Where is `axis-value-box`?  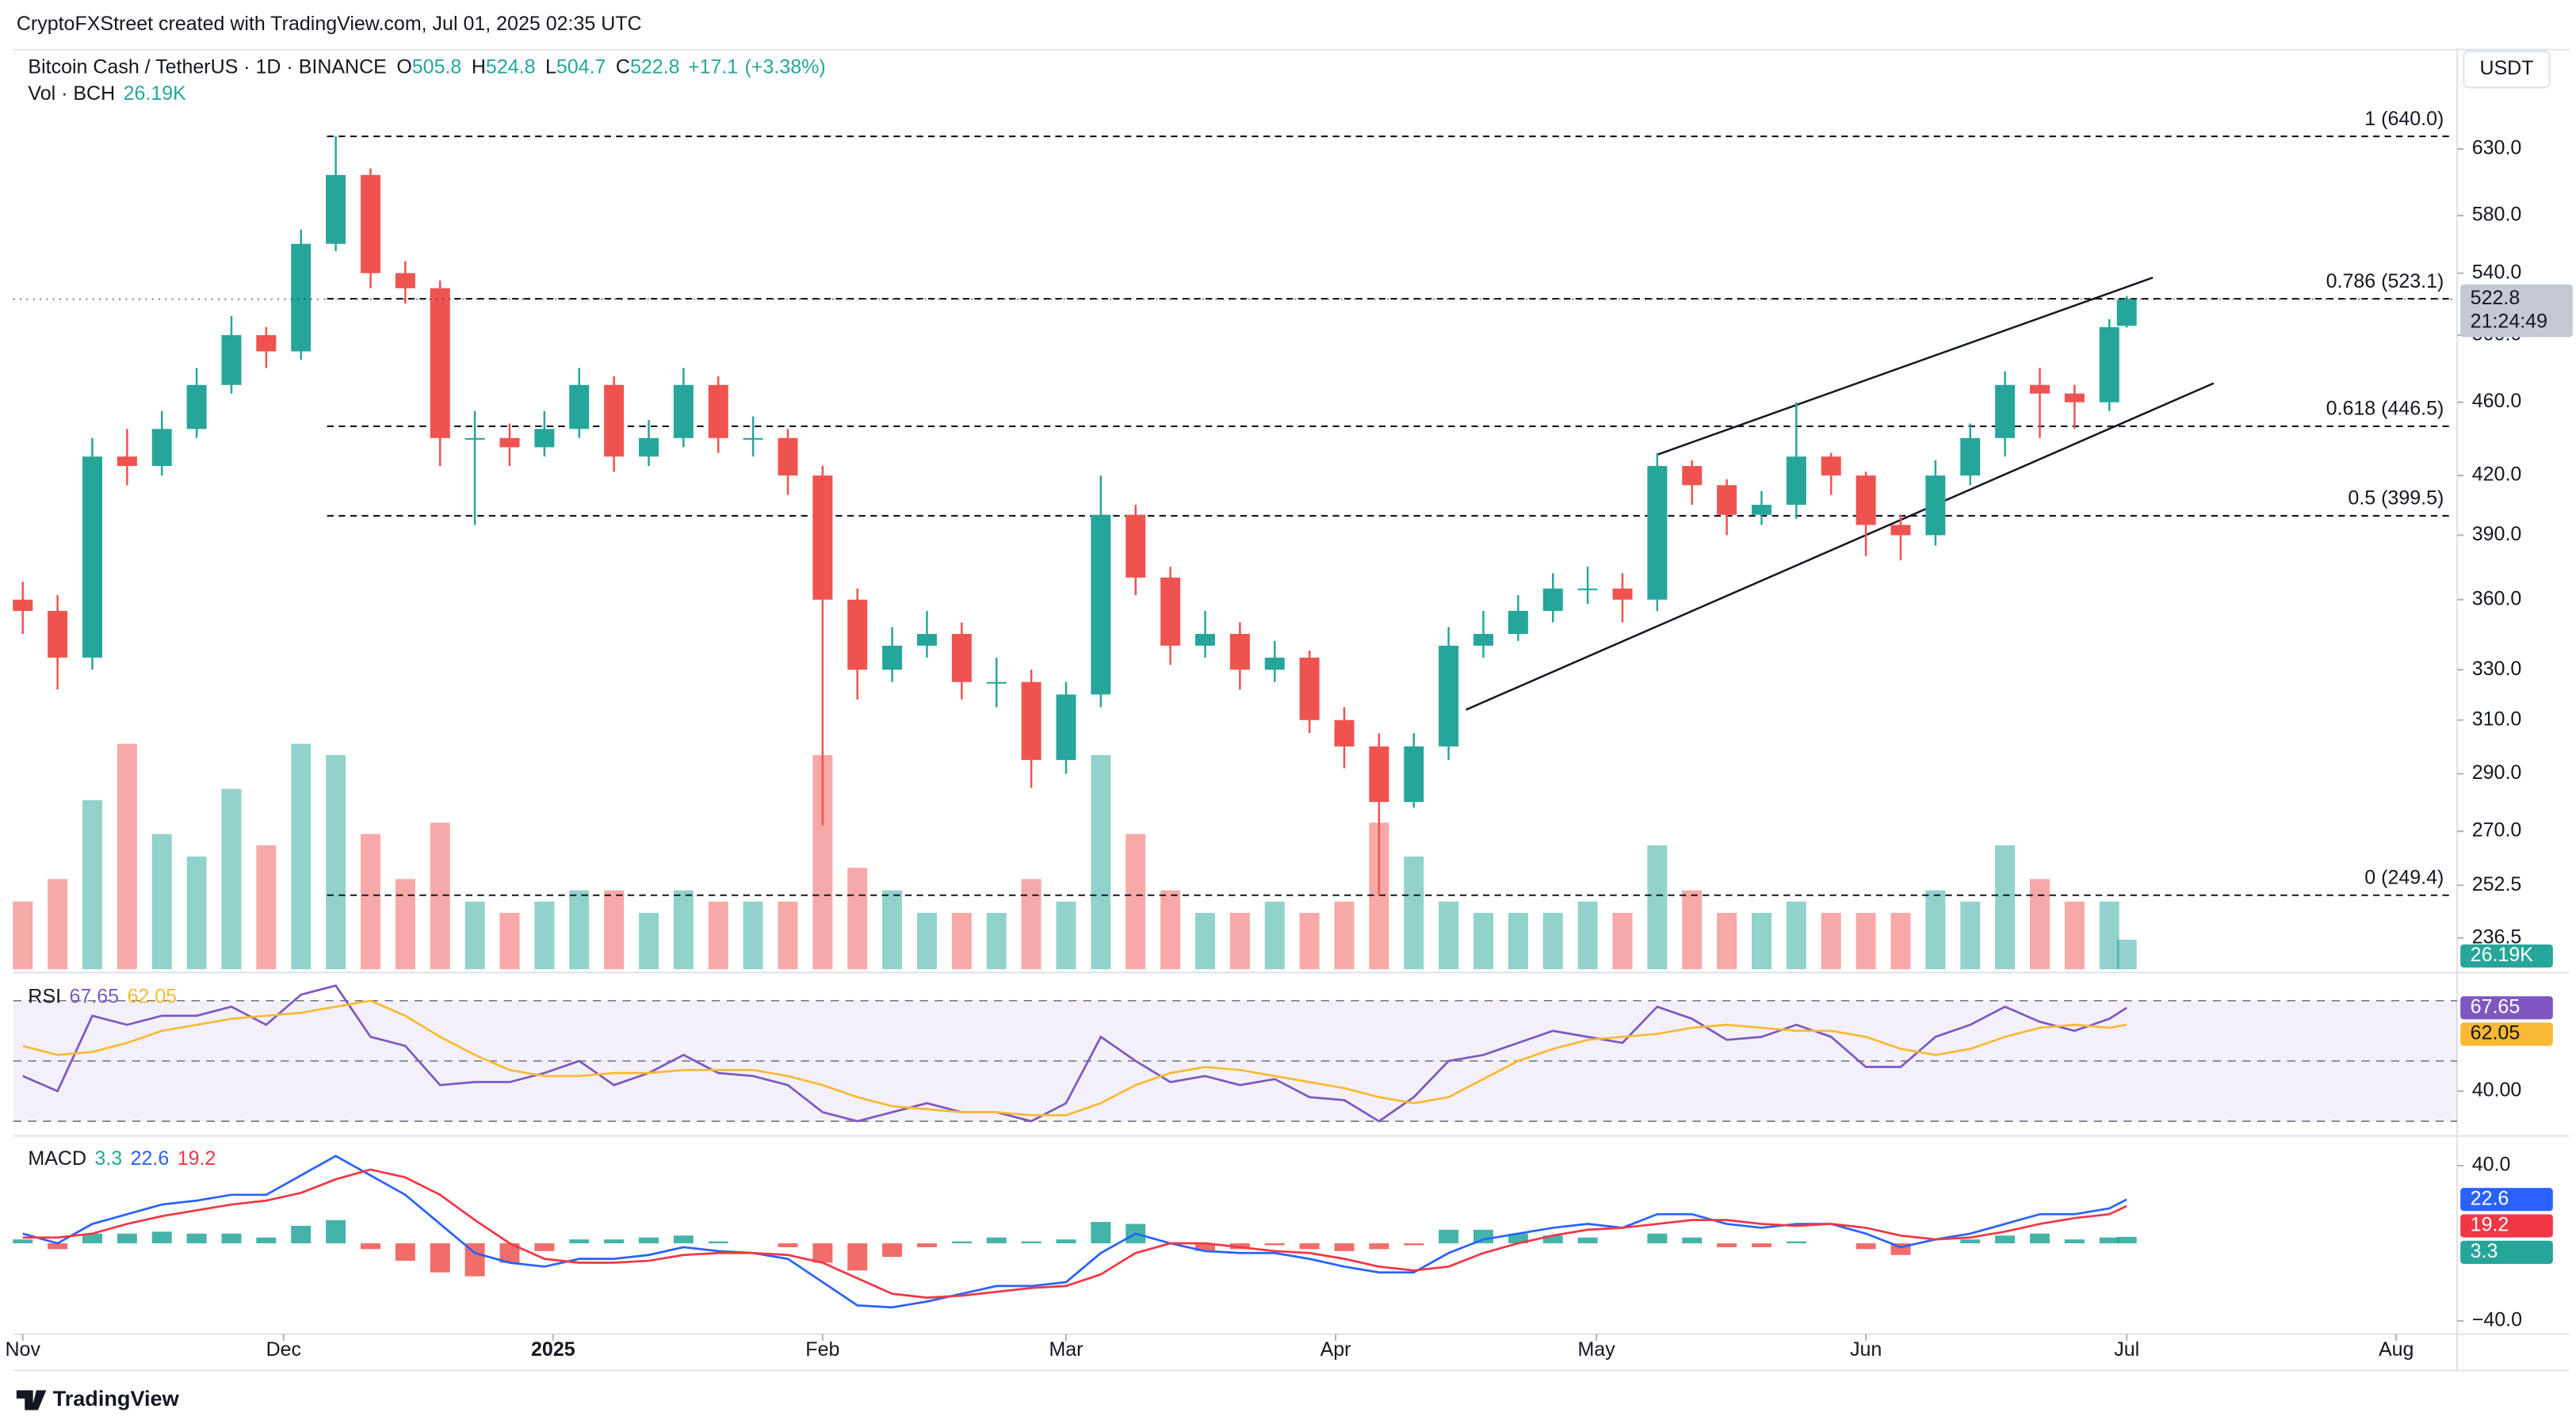 axis-value-box is located at coordinates (2506, 1200).